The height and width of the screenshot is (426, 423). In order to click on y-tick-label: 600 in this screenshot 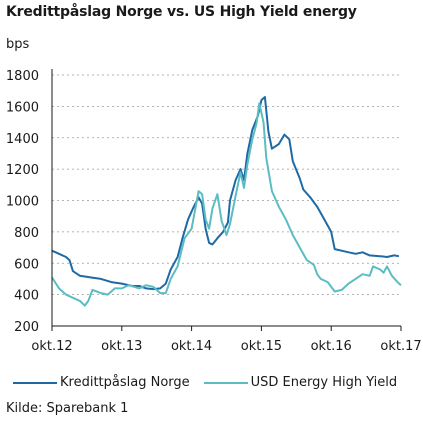, I will do `click(26, 264)`.